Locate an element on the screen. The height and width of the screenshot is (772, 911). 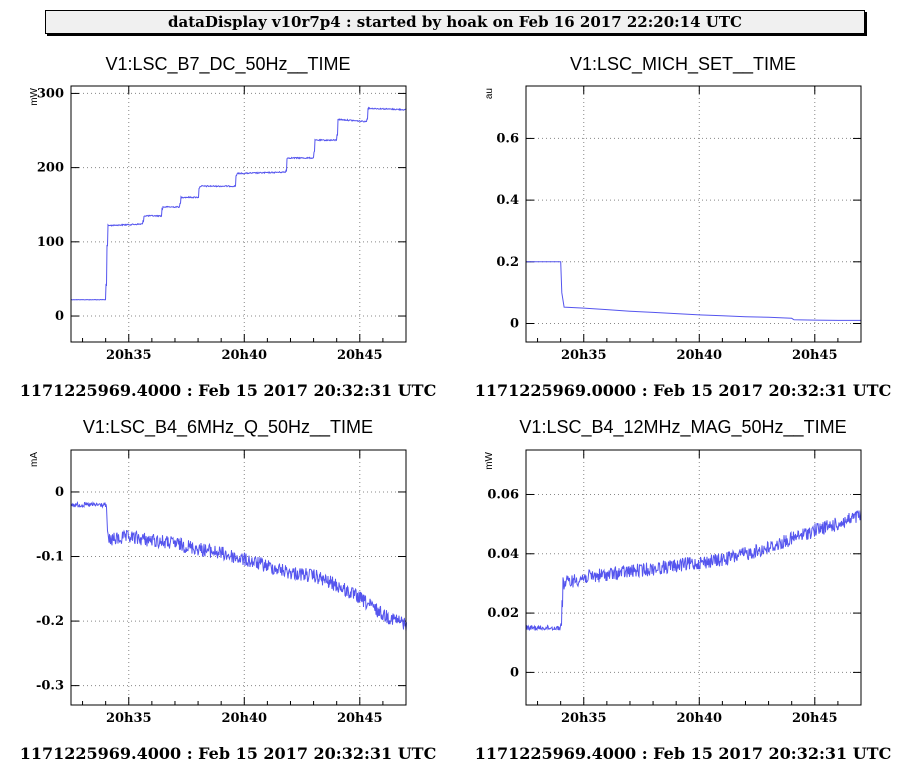
plot-1-x-tick-label: 20h35 is located at coordinates (129, 355).